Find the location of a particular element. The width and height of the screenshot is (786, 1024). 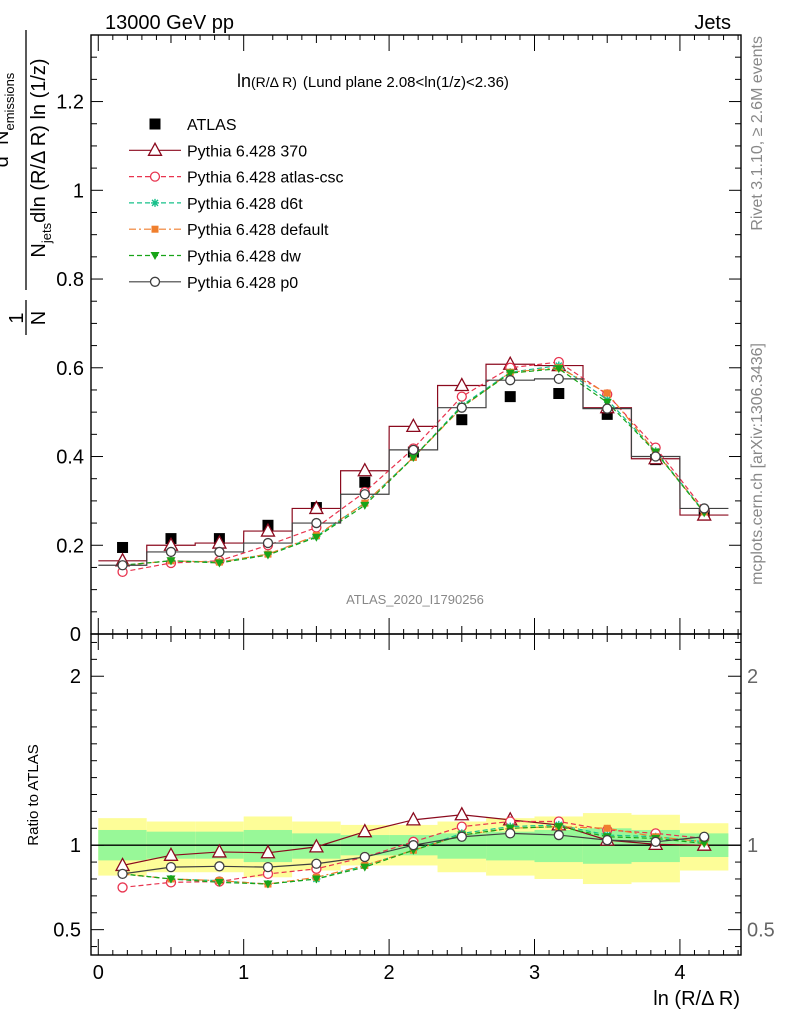

series-line-default is located at coordinates (413, 466).